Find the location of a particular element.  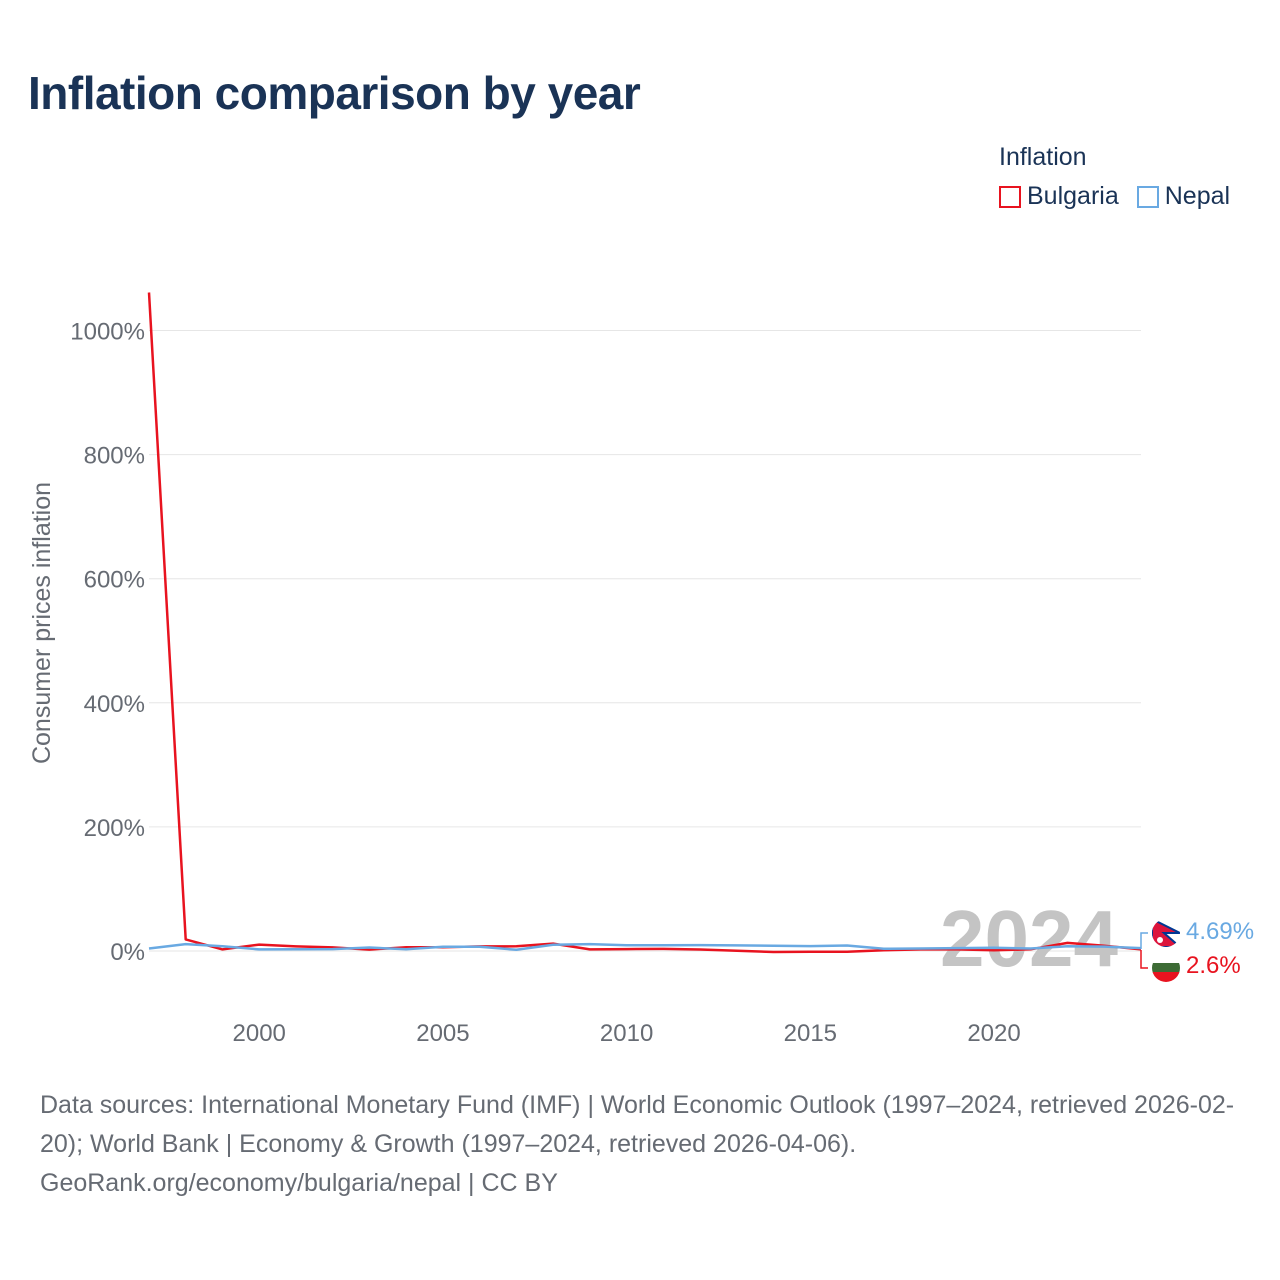

year-watermark: 2024 is located at coordinates (1029, 938).